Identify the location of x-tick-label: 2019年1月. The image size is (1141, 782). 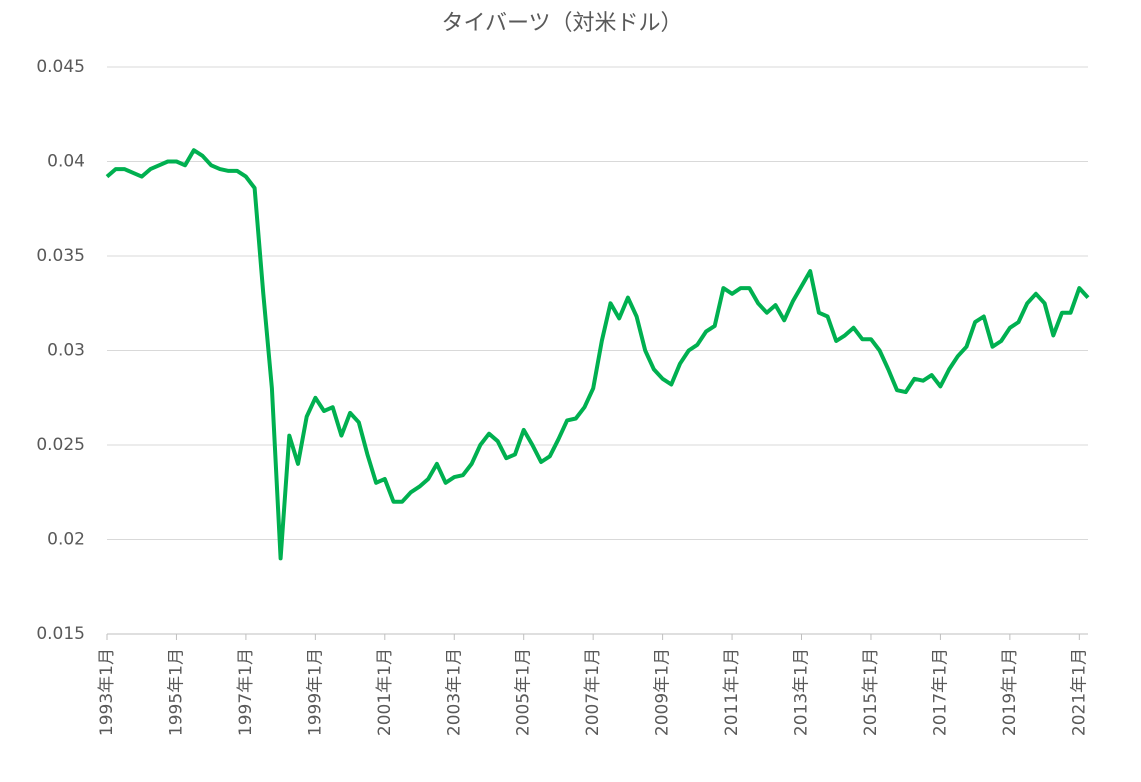
(1010, 692).